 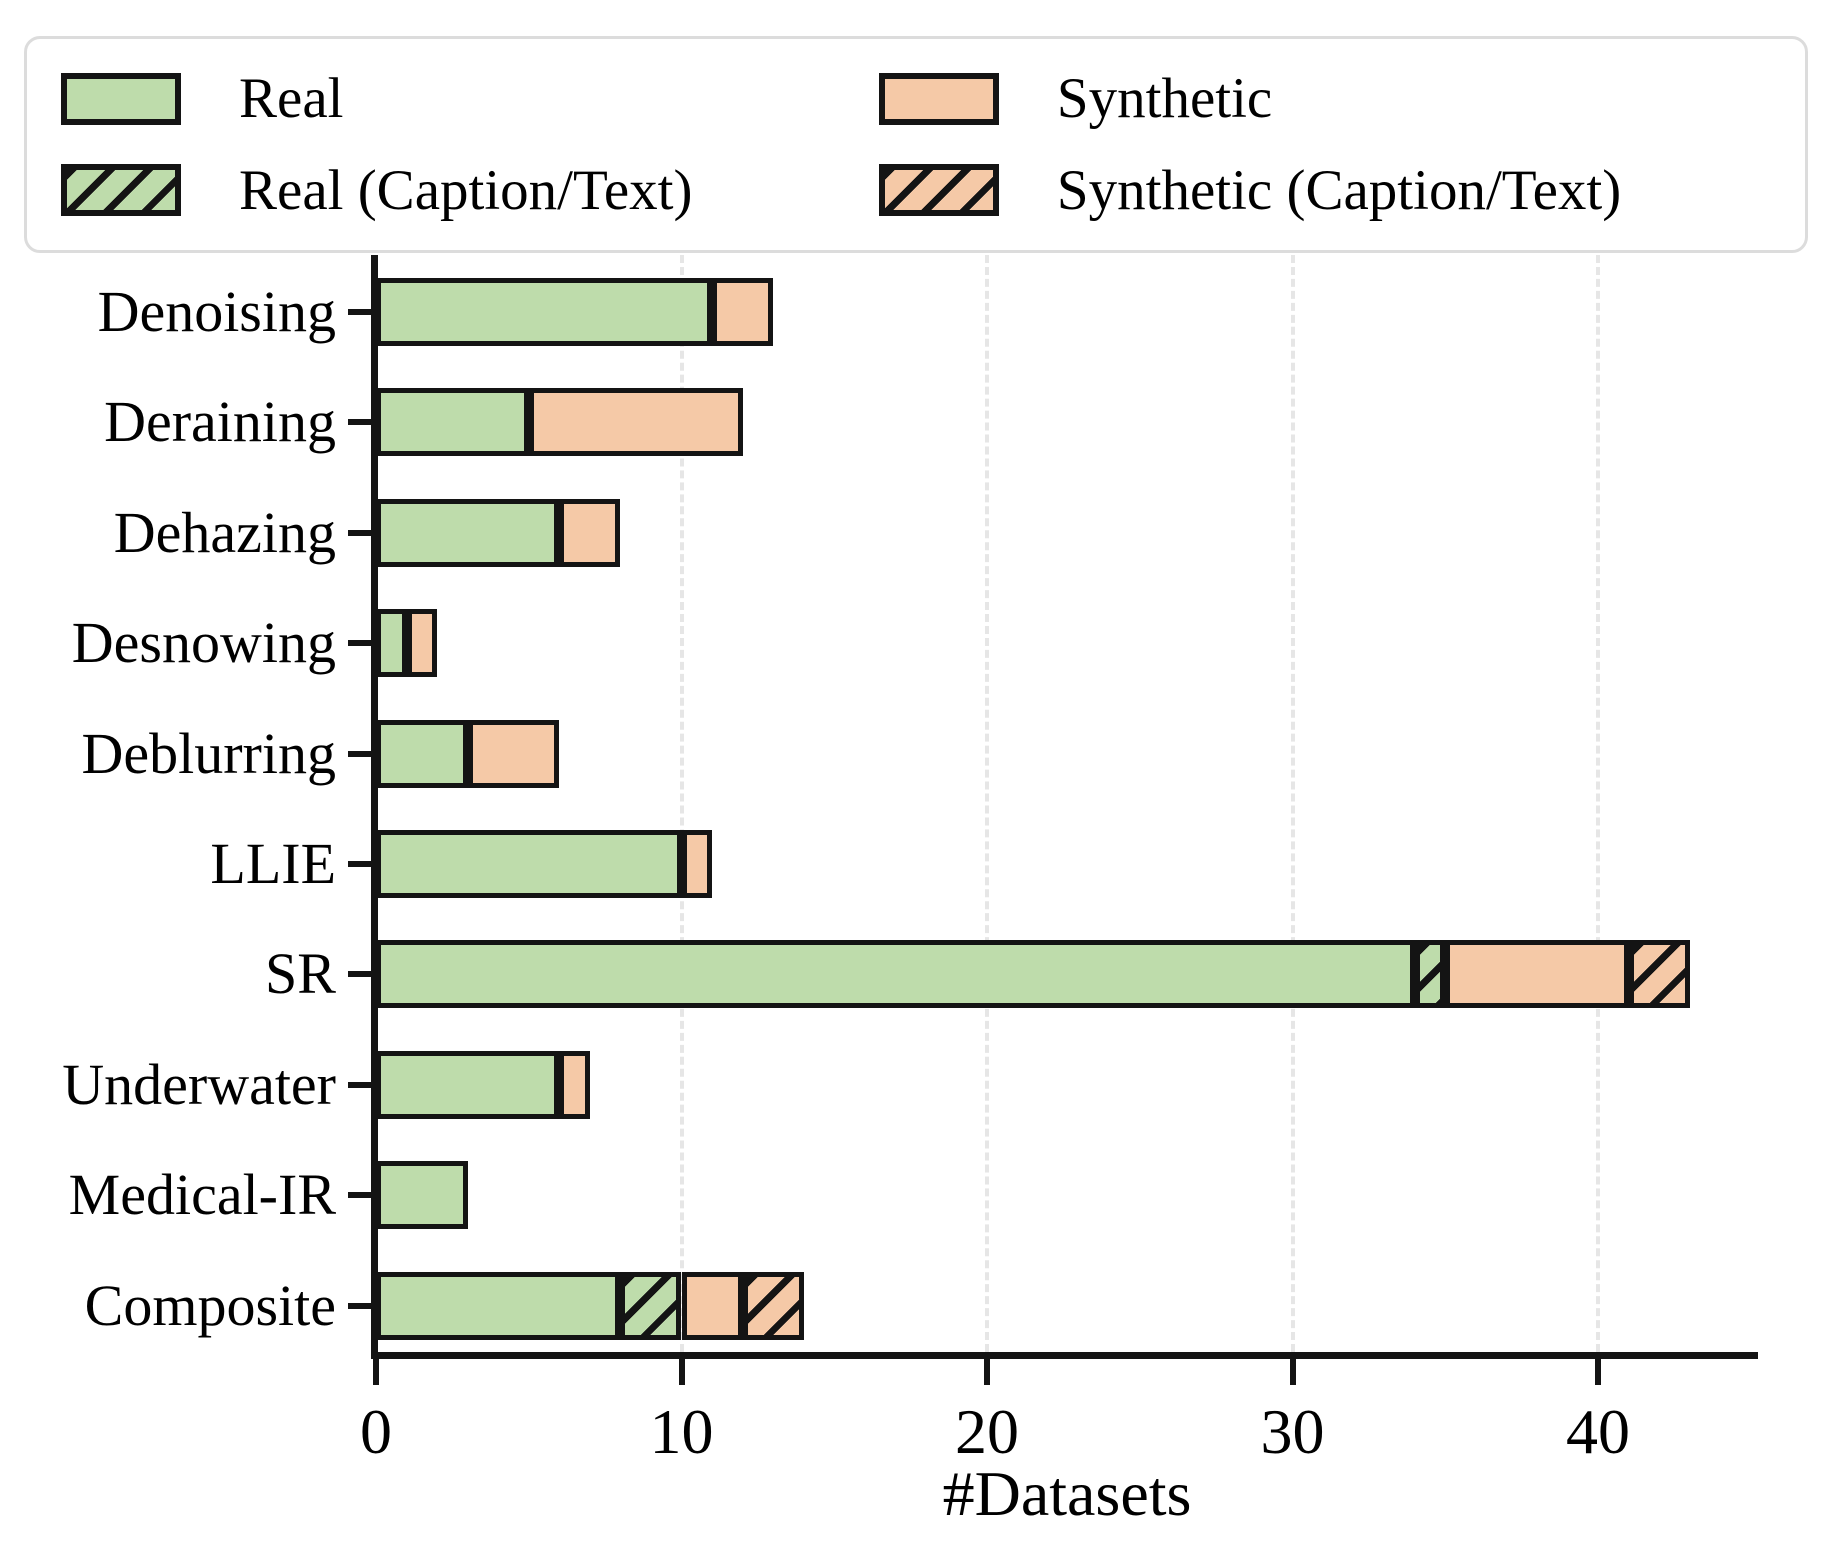 What do you see at coordinates (1164, 99) in the screenshot?
I see `legend-label: Synthetic` at bounding box center [1164, 99].